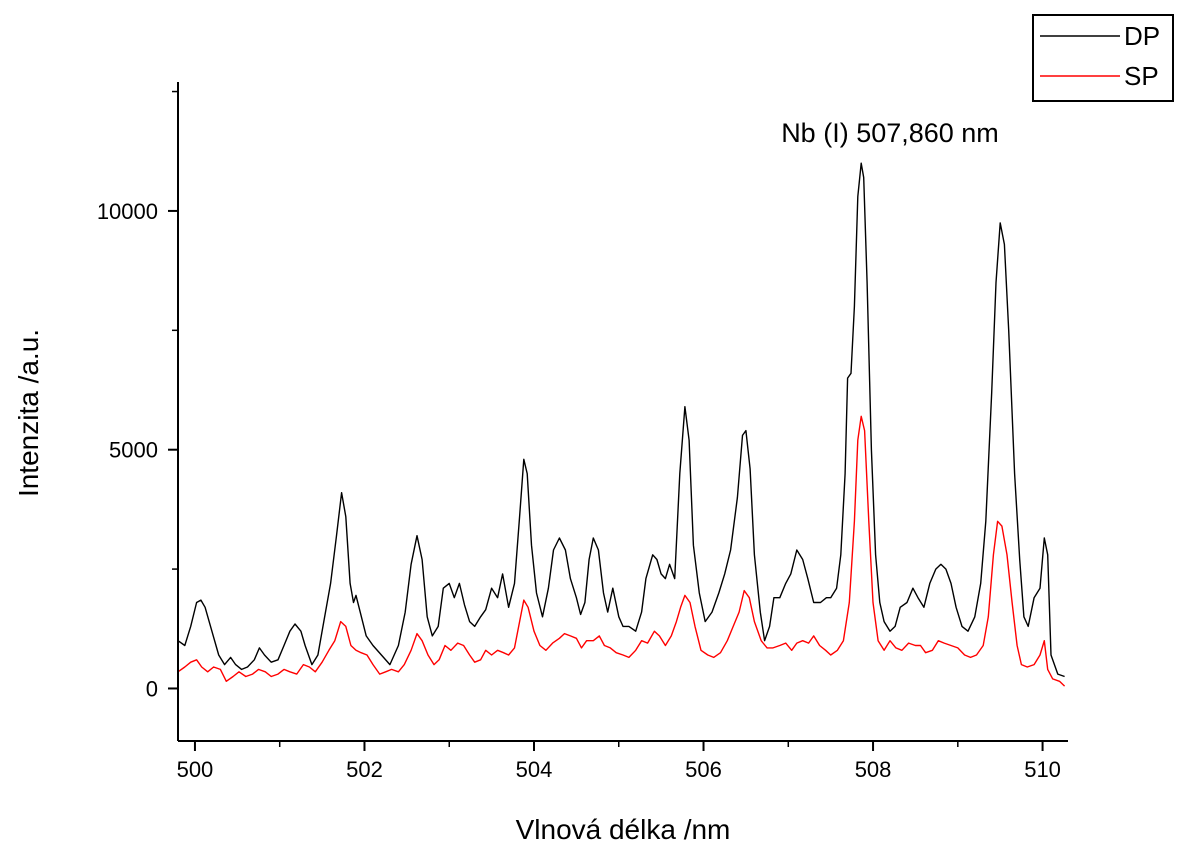 The width and height of the screenshot is (1177, 841). Describe the element at coordinates (28, 413) in the screenshot. I see `y-axis-title: Intenzita /a.u.` at that location.